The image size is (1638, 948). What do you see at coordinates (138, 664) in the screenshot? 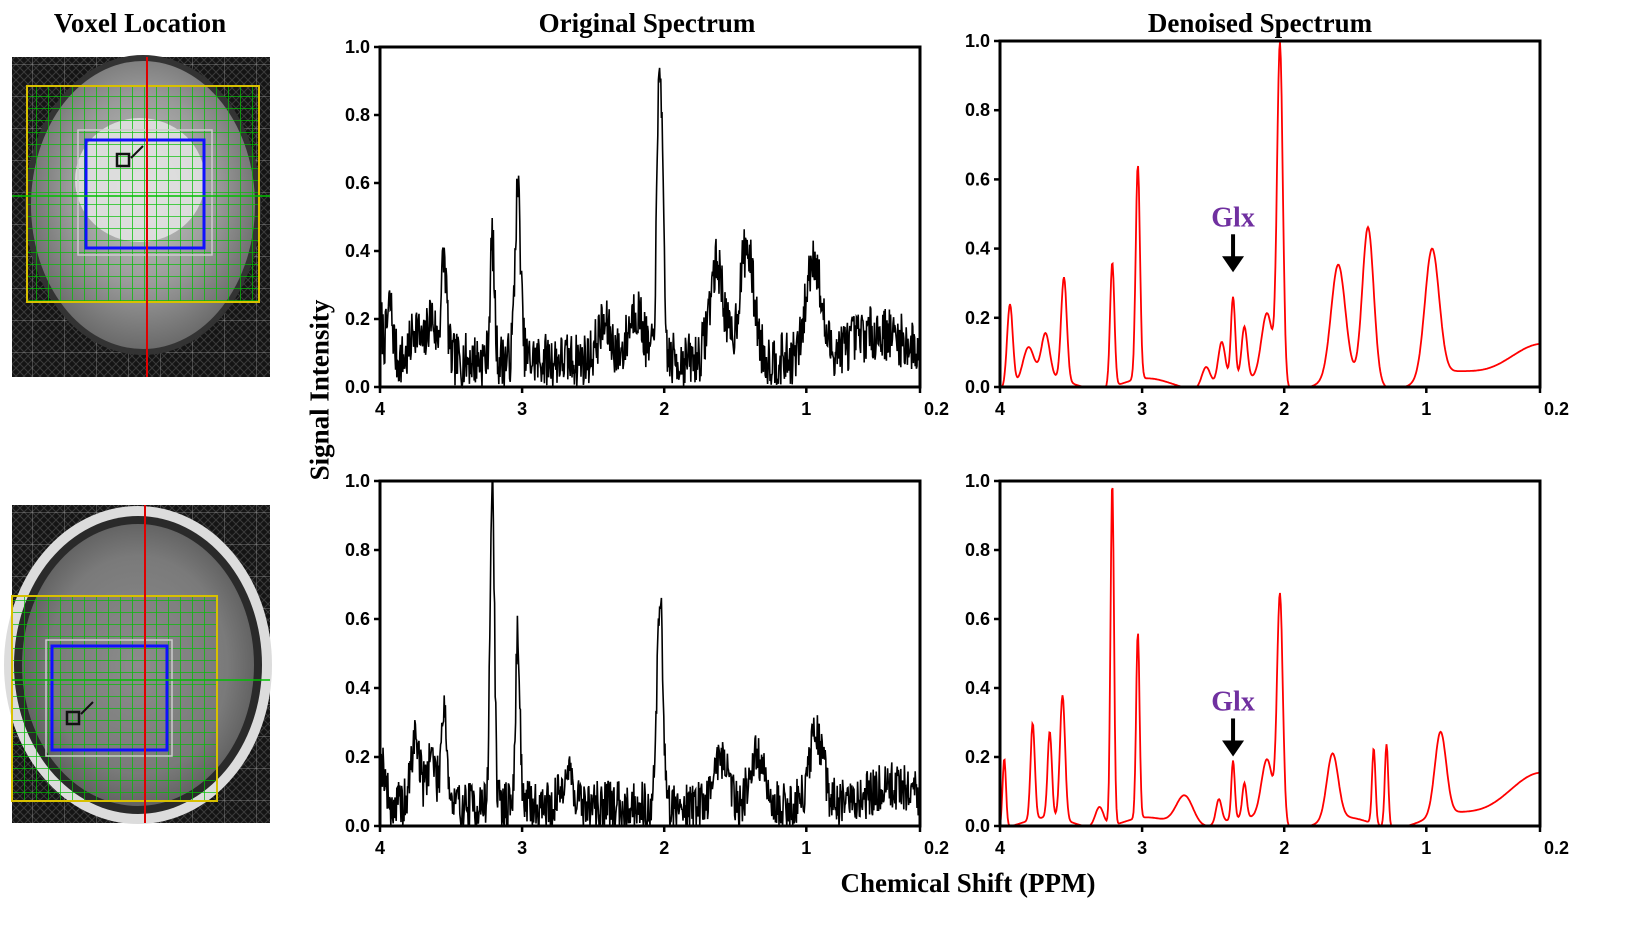
I see `mri-bottom-image` at bounding box center [138, 664].